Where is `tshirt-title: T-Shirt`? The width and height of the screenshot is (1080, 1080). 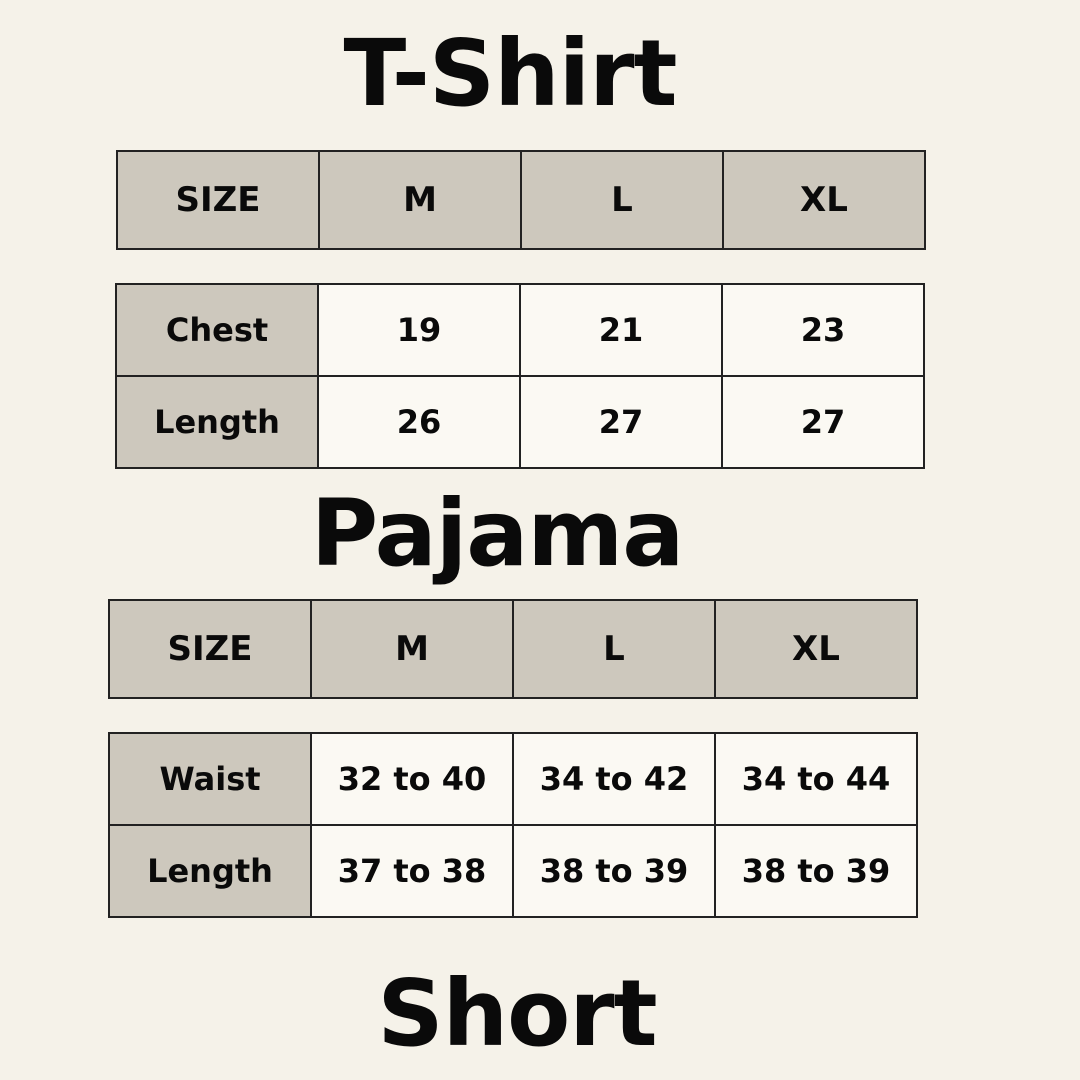 tshirt-title: T-Shirt is located at coordinates (510, 73).